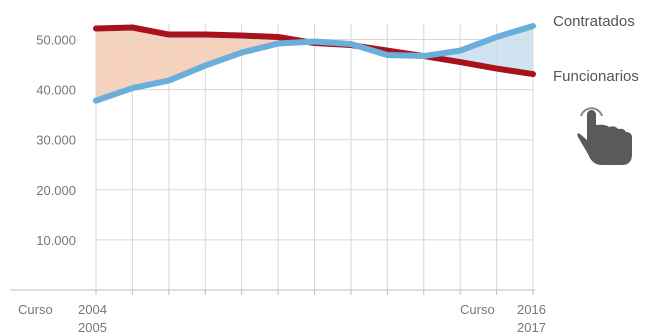 This screenshot has width=667, height=336. Describe the element at coordinates (531, 327) in the screenshot. I see `x-end-year2: 2017` at that location.